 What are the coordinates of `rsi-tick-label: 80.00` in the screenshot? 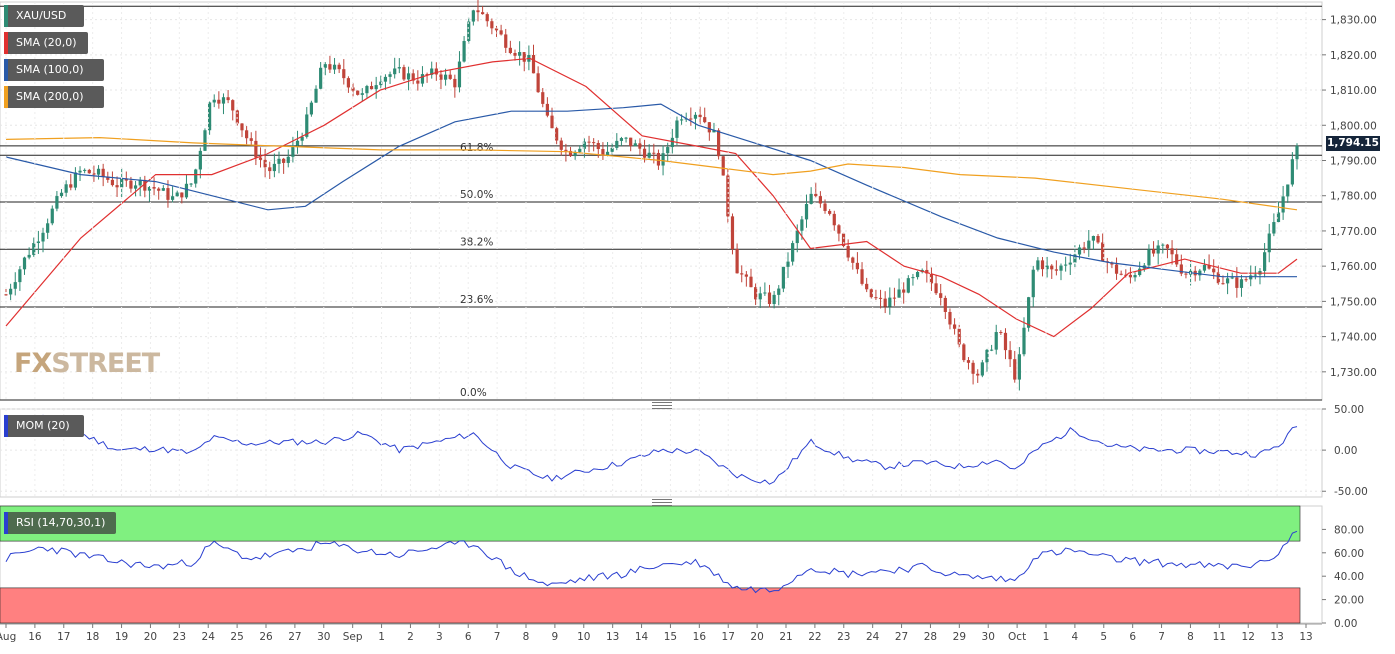 It's located at (1349, 530).